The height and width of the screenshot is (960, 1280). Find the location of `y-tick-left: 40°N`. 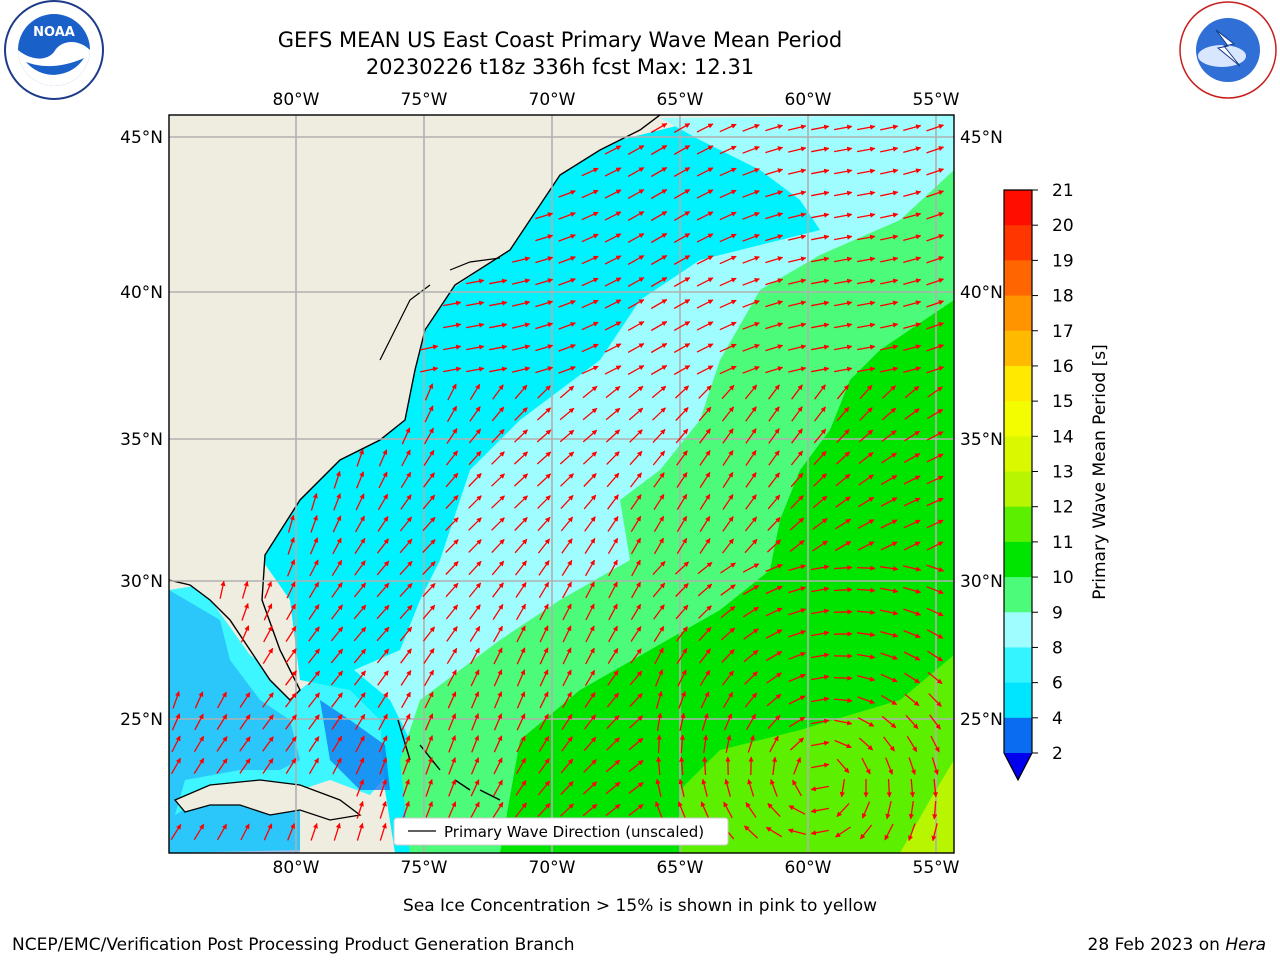

y-tick-left: 40°N is located at coordinates (141, 293).